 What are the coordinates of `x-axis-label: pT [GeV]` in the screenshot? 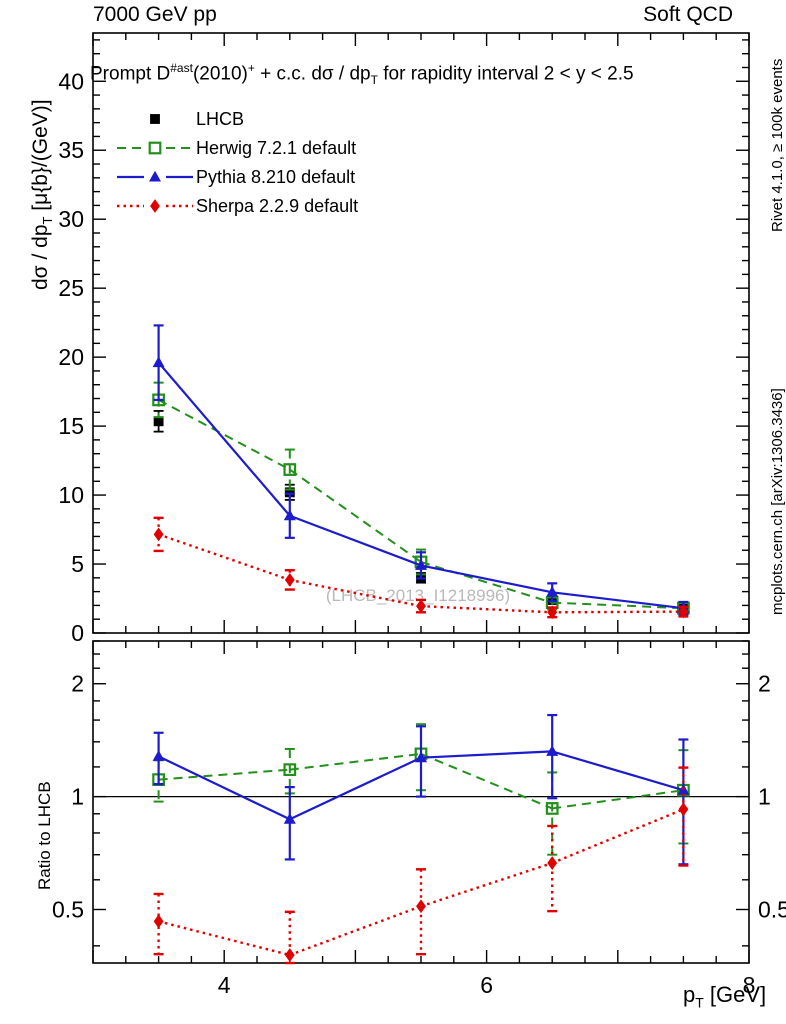 It's located at (725, 996).